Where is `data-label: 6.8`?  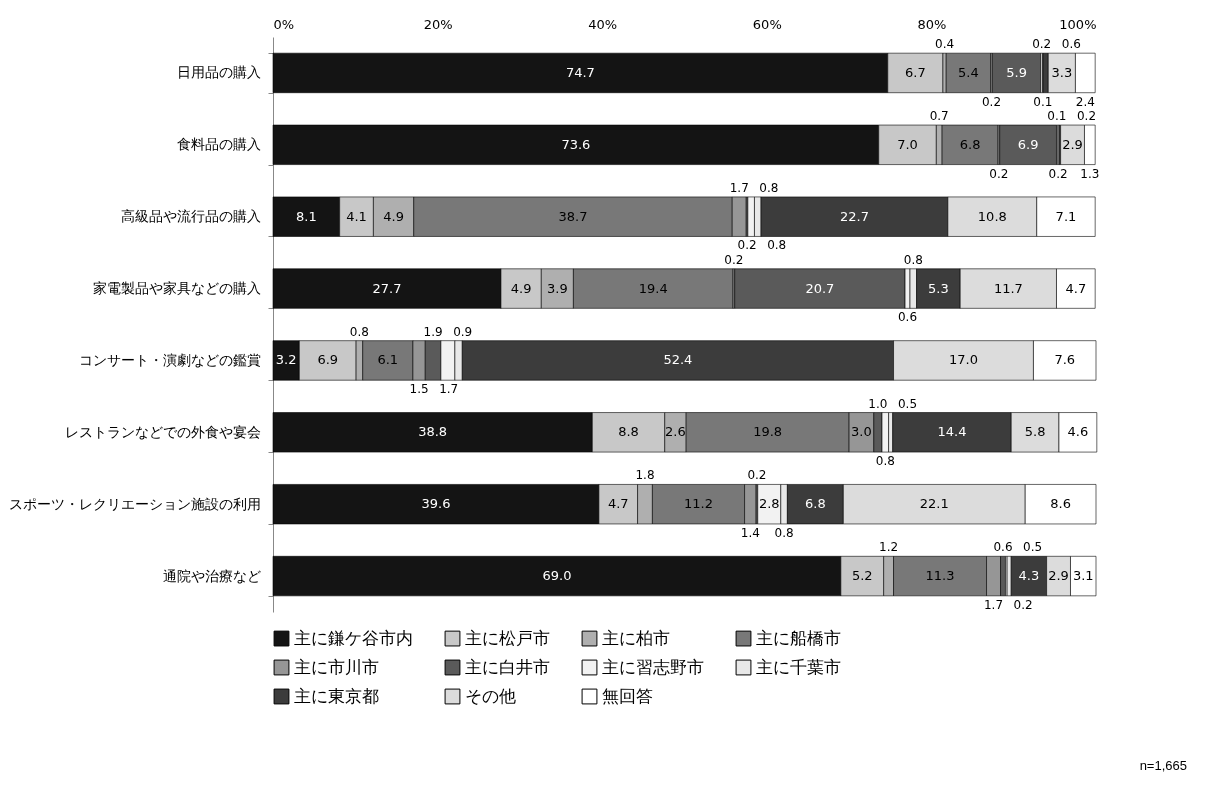
data-label: 6.8 is located at coordinates (815, 504).